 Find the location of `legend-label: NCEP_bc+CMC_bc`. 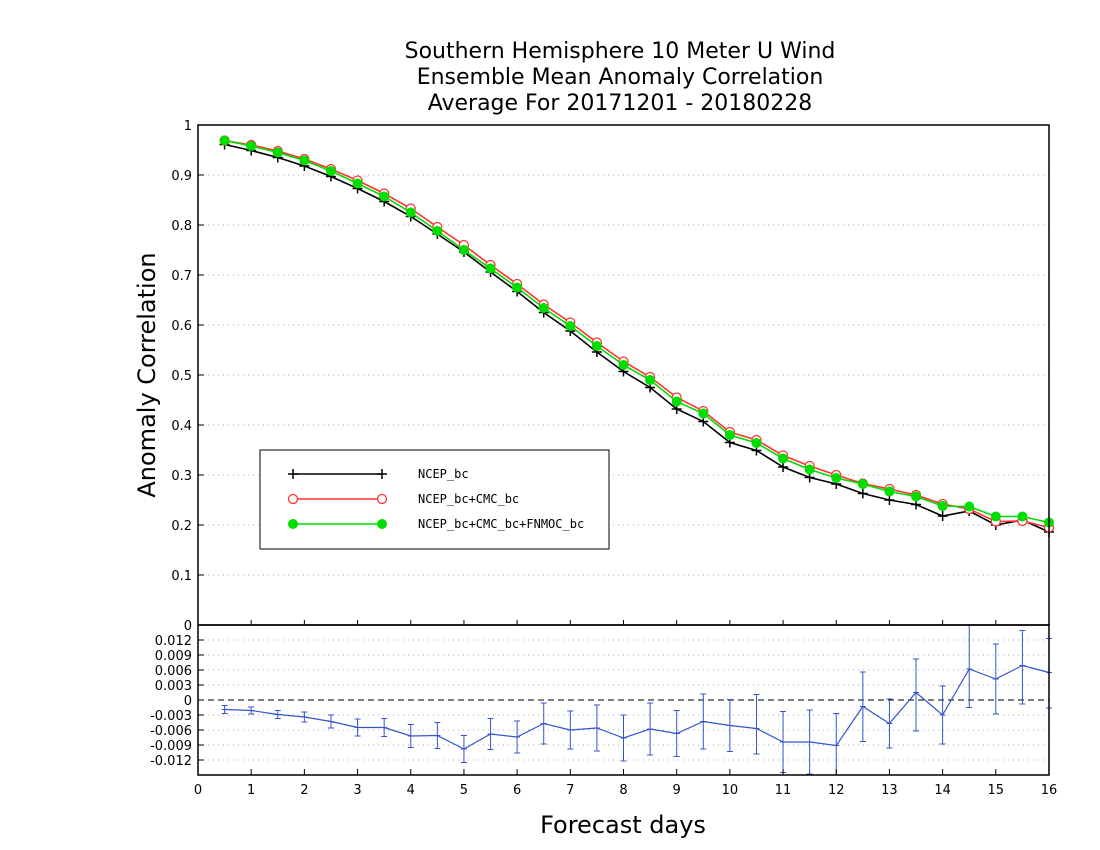

legend-label: NCEP_bc+CMC_bc is located at coordinates (468, 499).